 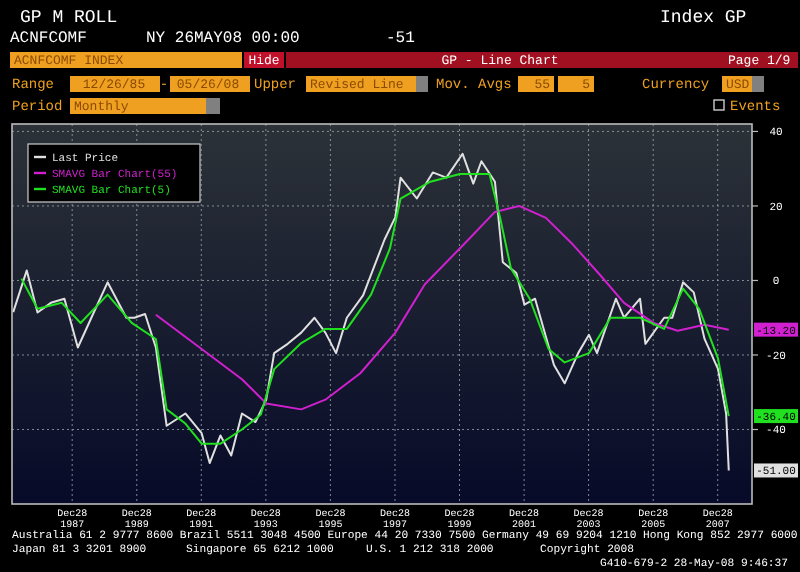 What do you see at coordinates (703, 18) in the screenshot?
I see `text: Index GP` at bounding box center [703, 18].